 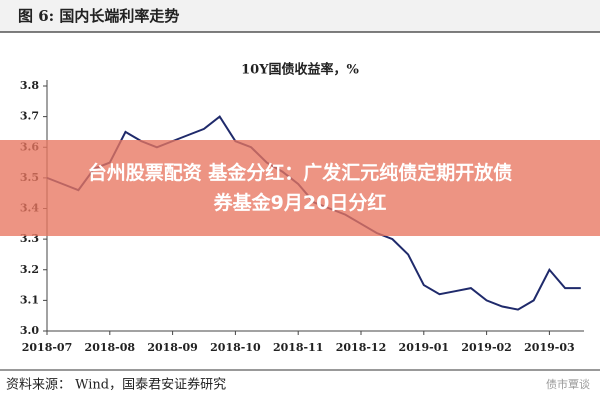 I want to click on y-tick-label: 3.8, so click(x=29, y=85).